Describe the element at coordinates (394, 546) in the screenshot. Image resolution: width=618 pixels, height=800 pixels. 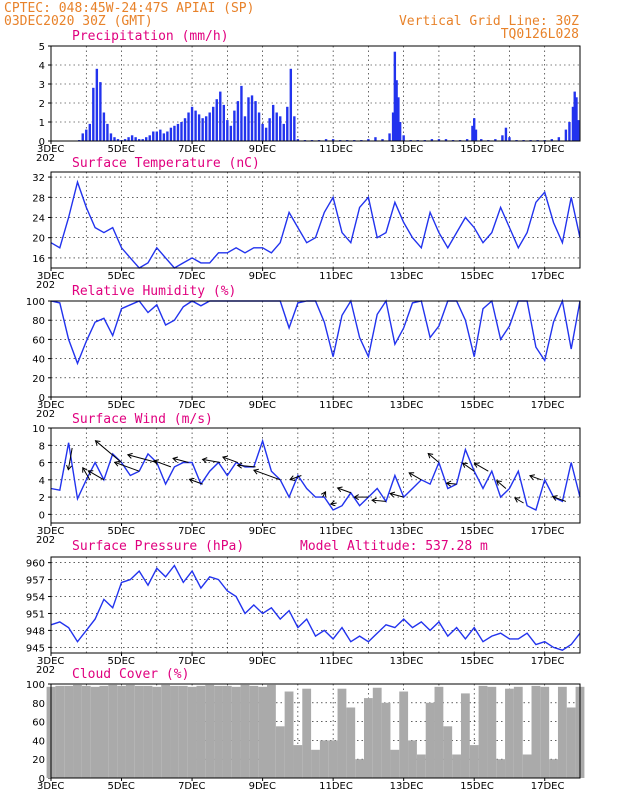
I see `model-altitude: Model Altitude: 537.28 m` at that location.